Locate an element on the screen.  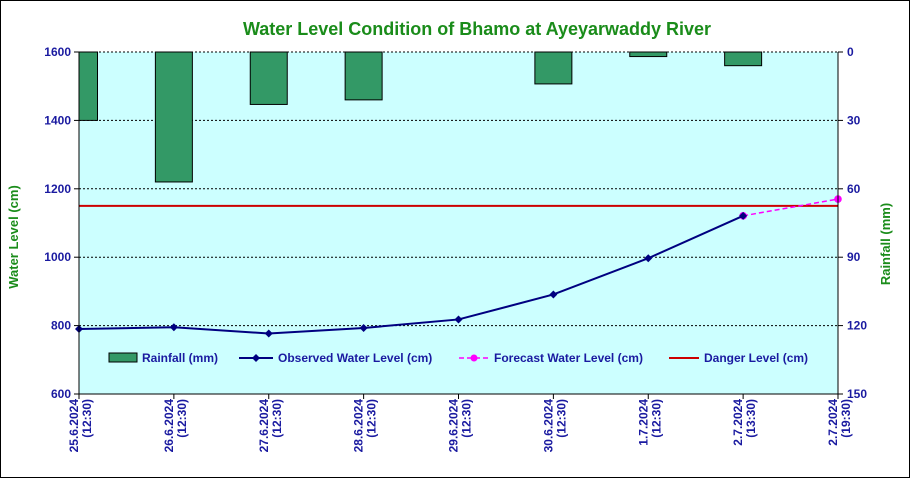
legend-forecast-label: Forecast Water Level (cm) is located at coordinates (568, 358).